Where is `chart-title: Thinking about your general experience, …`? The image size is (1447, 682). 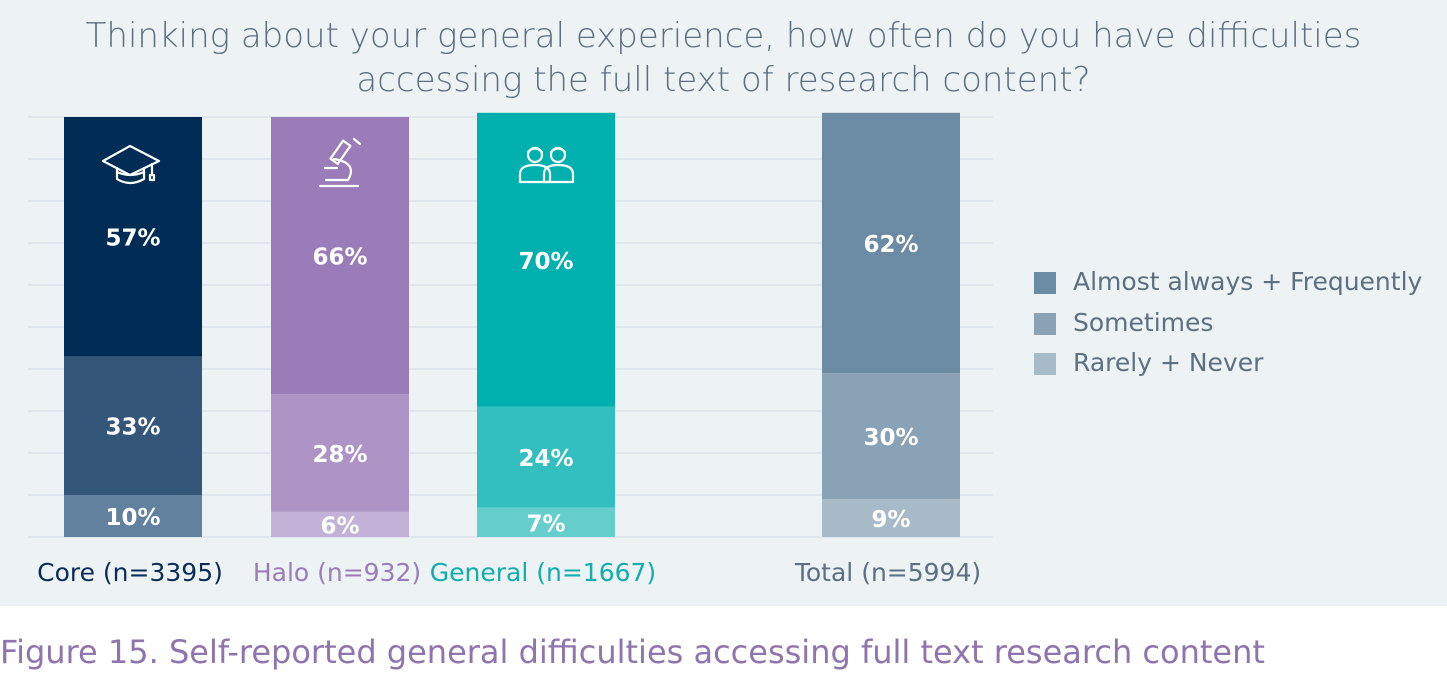
chart-title: Thinking about your general experience, … is located at coordinates (723, 58).